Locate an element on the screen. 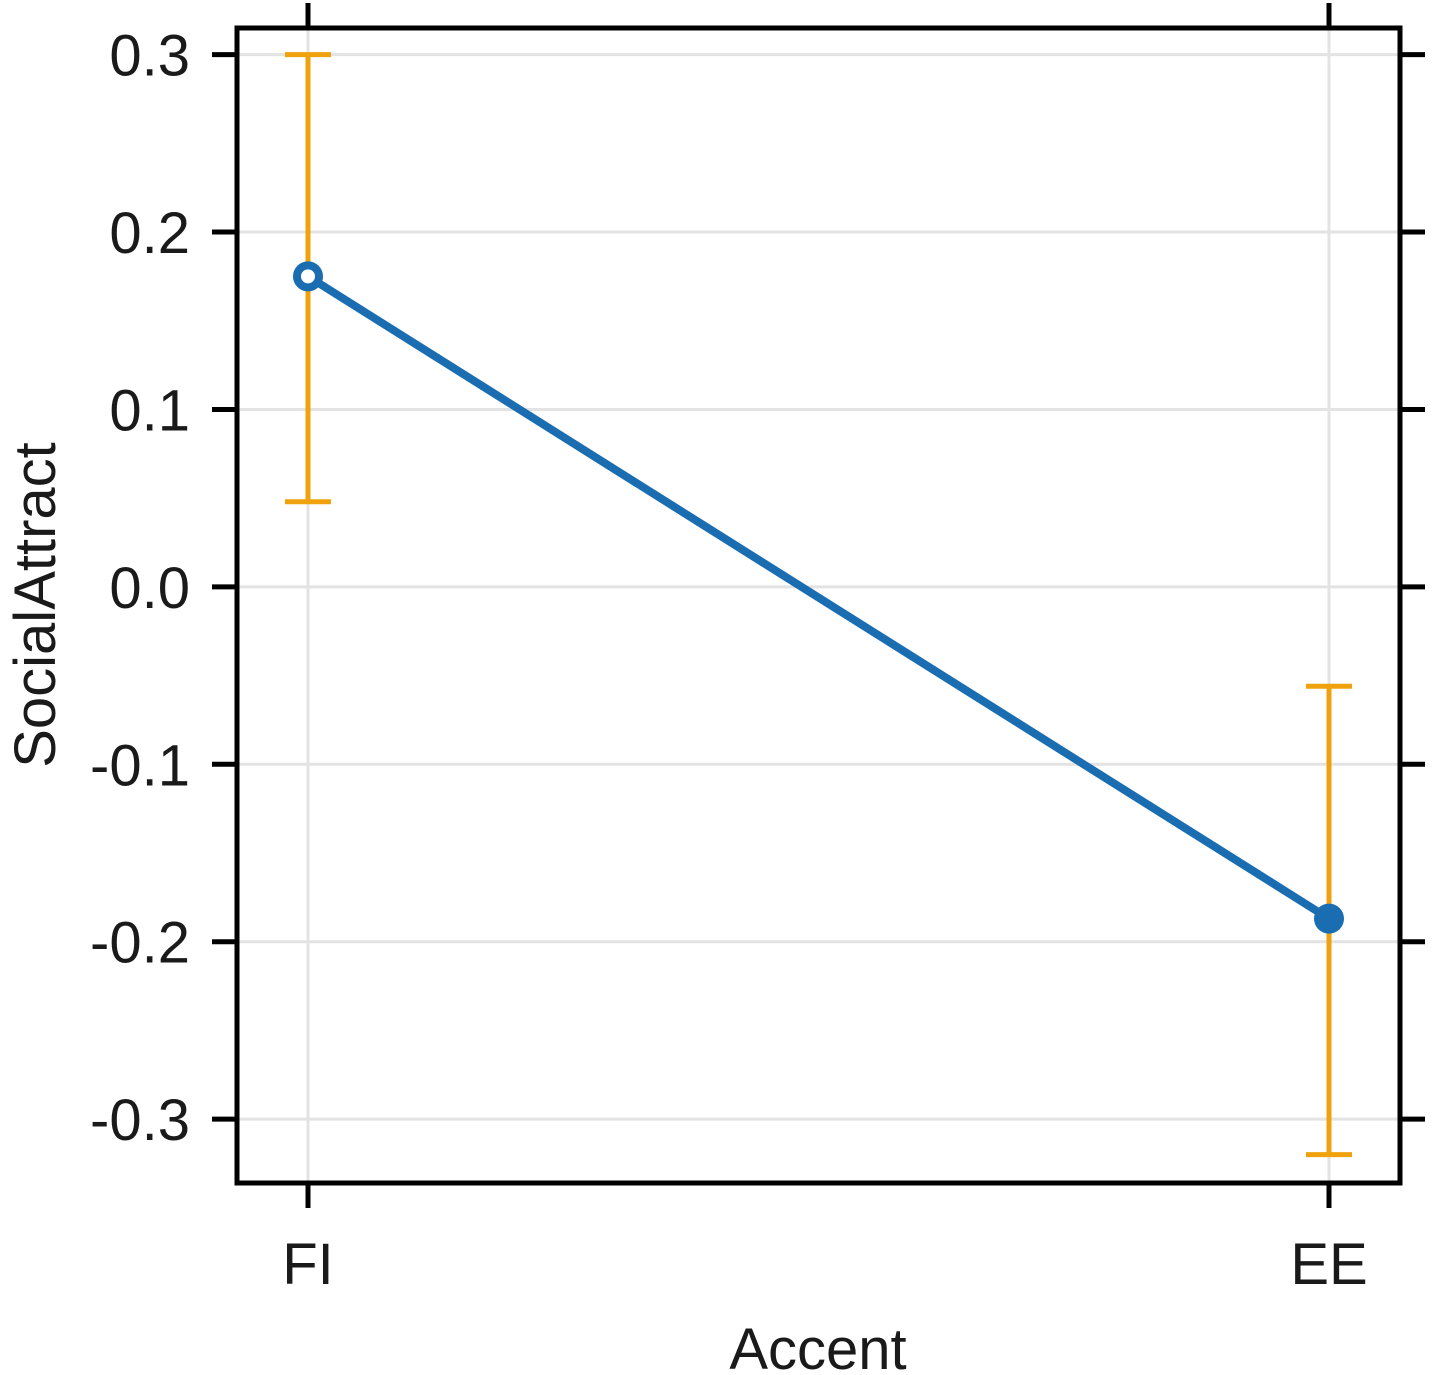 The image size is (1439, 1375). data-point-fi is located at coordinates (308, 276).